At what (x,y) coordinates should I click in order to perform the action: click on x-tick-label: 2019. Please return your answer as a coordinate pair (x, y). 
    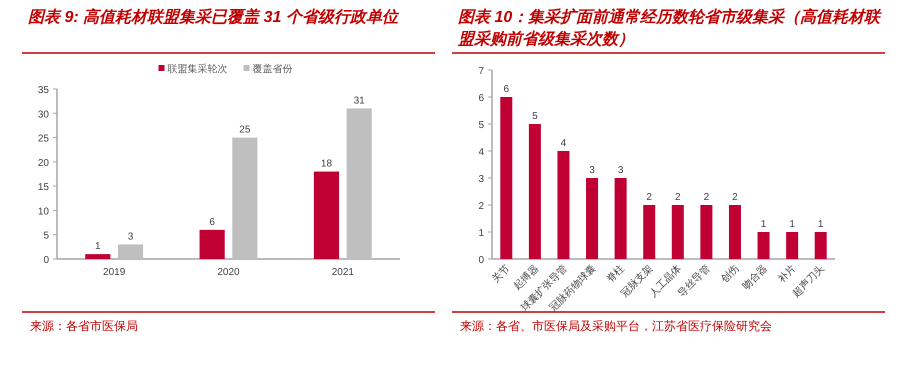
    Looking at the image, I should click on (114, 272).